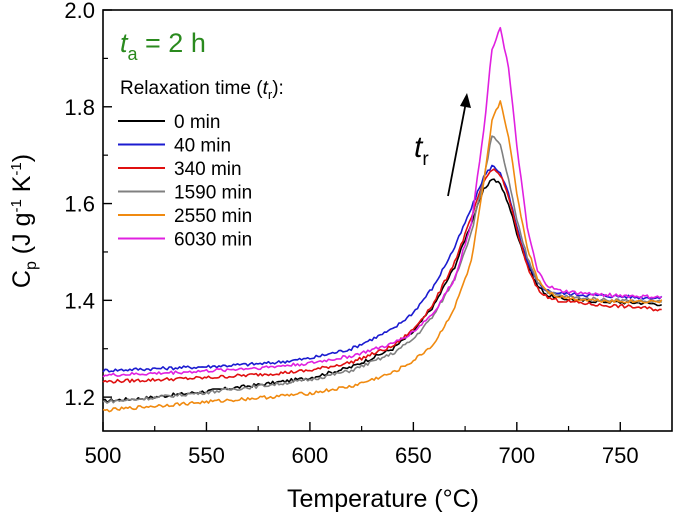  Describe the element at coordinates (31, 265) in the screenshot. I see `y-axis-title-sub: p` at that location.